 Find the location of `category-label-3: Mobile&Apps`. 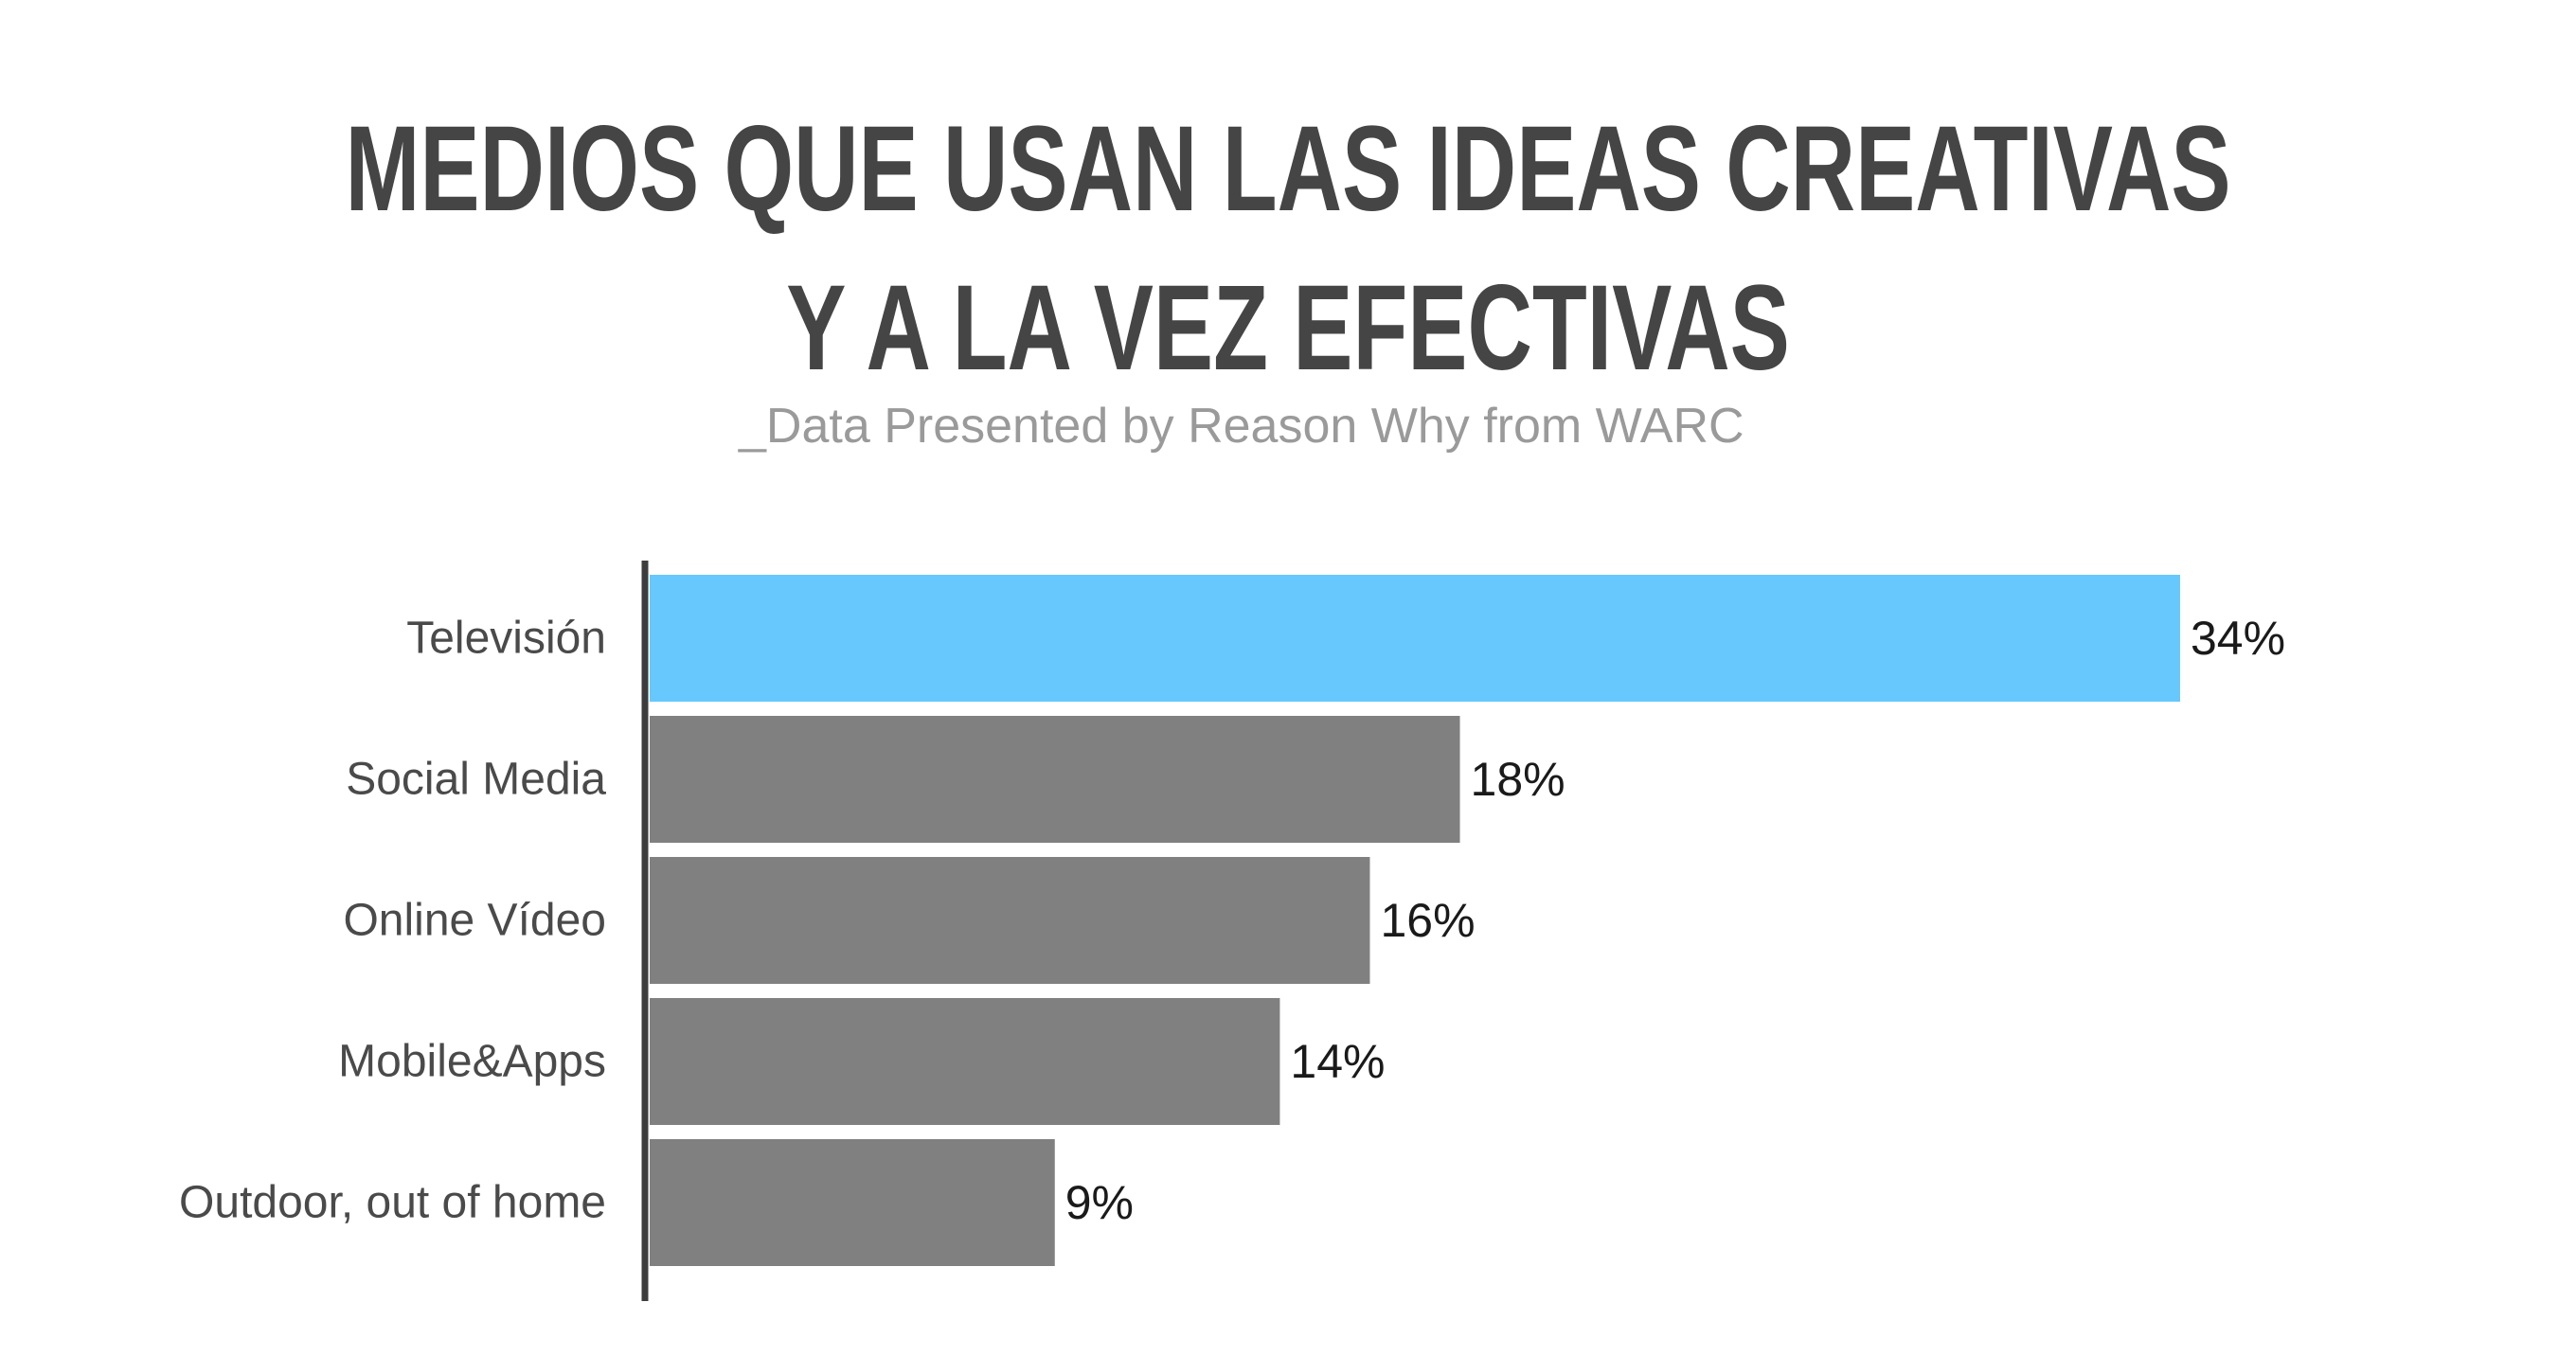

category-label-3: Mobile&Apps is located at coordinates (472, 1062).